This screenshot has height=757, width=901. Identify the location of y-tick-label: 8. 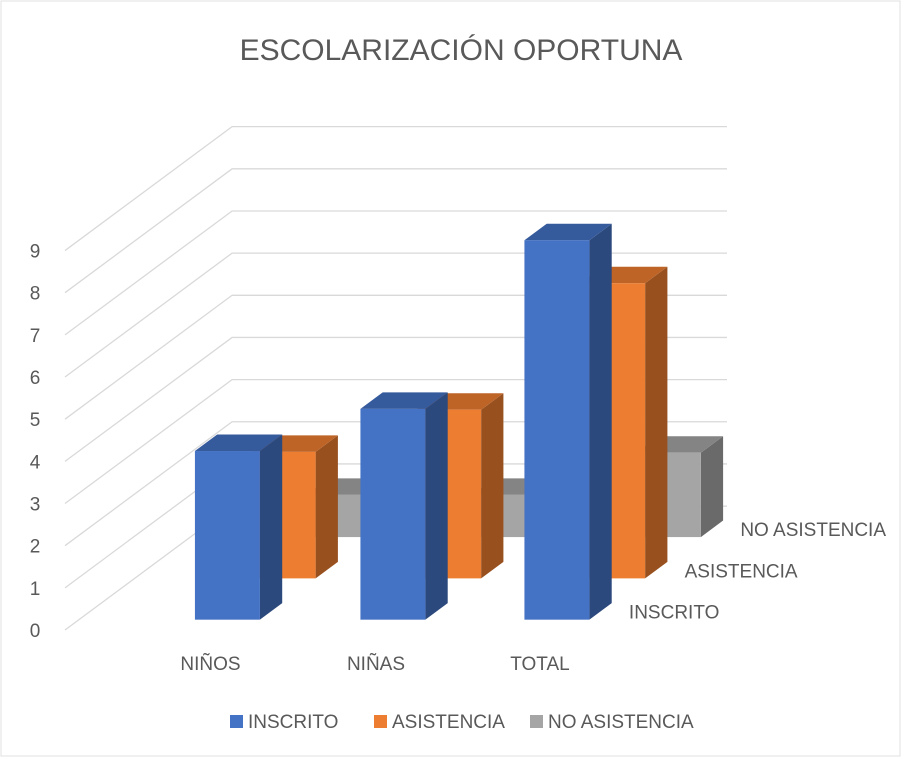
(35, 294).